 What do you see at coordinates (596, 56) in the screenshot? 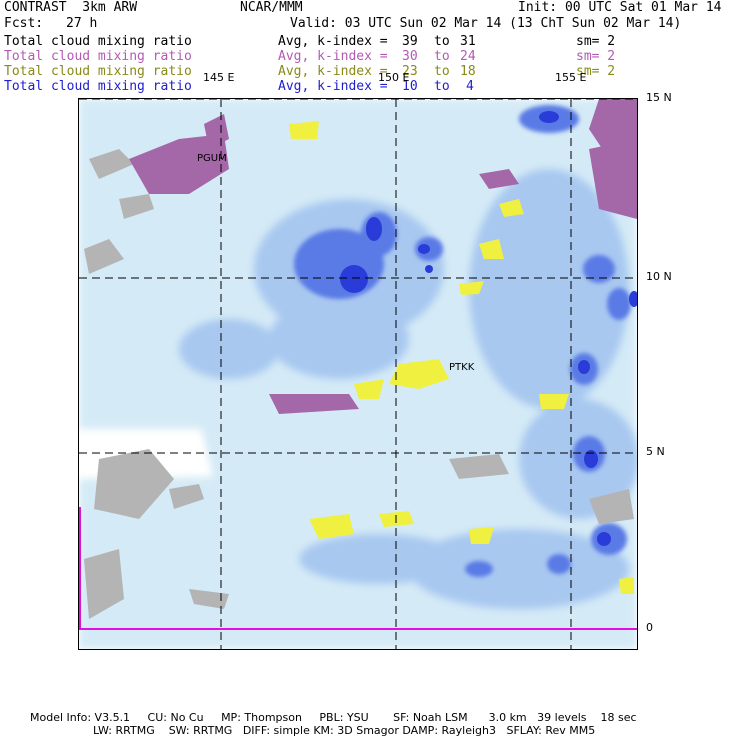
I see `field-sm-2: sm= 2` at bounding box center [596, 56].